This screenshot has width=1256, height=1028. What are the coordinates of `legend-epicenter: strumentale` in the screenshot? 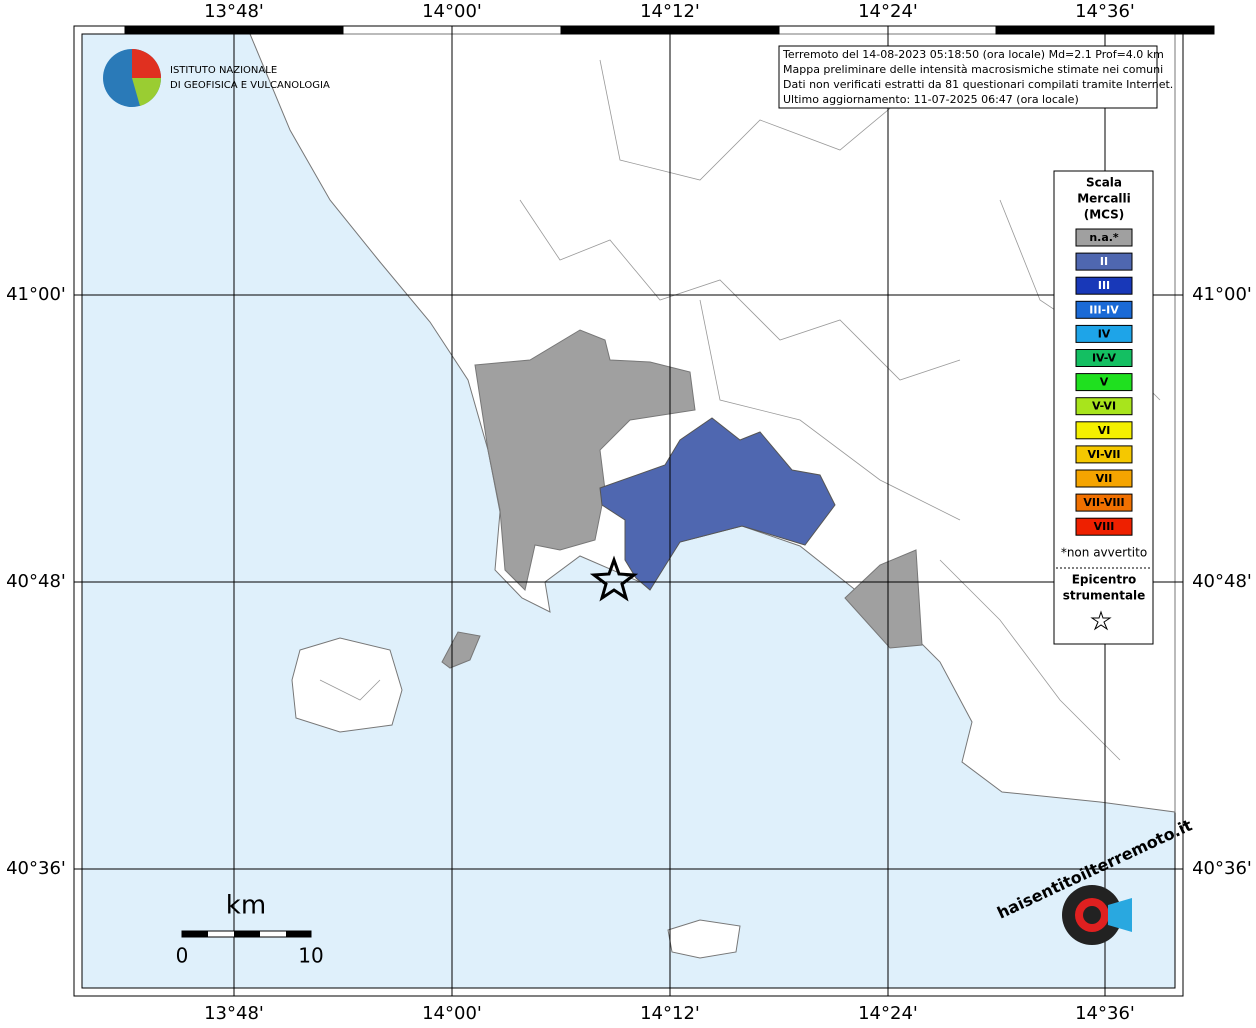 It's located at (1104, 596).